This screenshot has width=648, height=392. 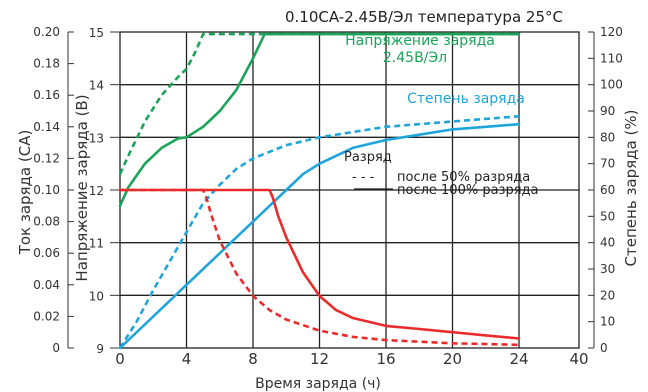 What do you see at coordinates (420, 41) in the screenshot?
I see `voltage-series-label: Напряжение заряда` at bounding box center [420, 41].